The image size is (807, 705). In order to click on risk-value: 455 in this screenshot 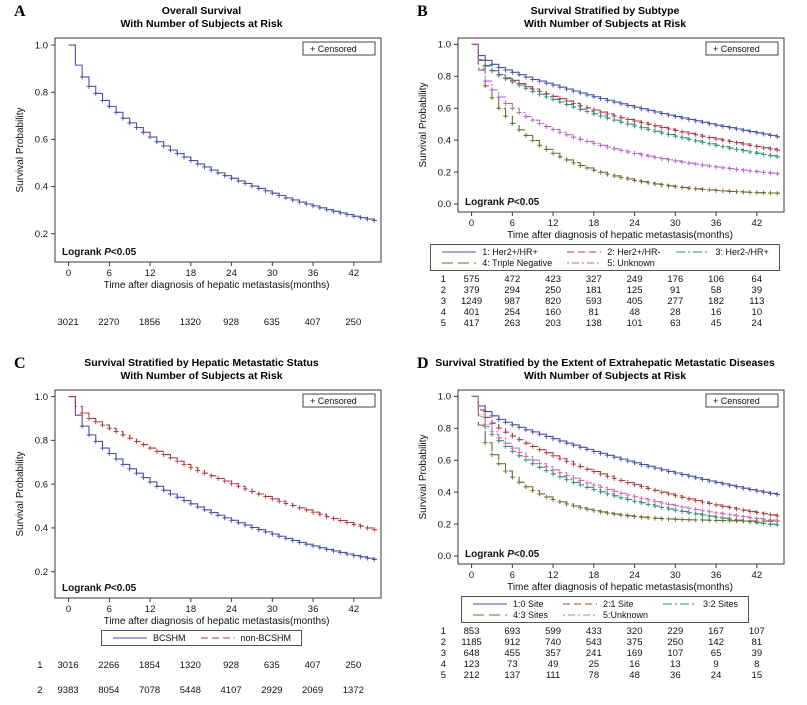, I will do `click(512, 654)`.